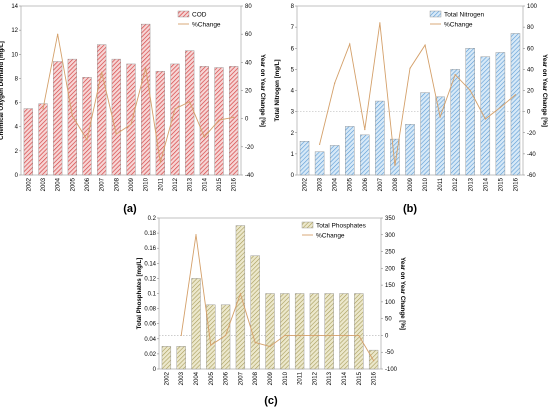 The height and width of the screenshot is (409, 550). I want to click on y-tick-label: 6, so click(293, 49).